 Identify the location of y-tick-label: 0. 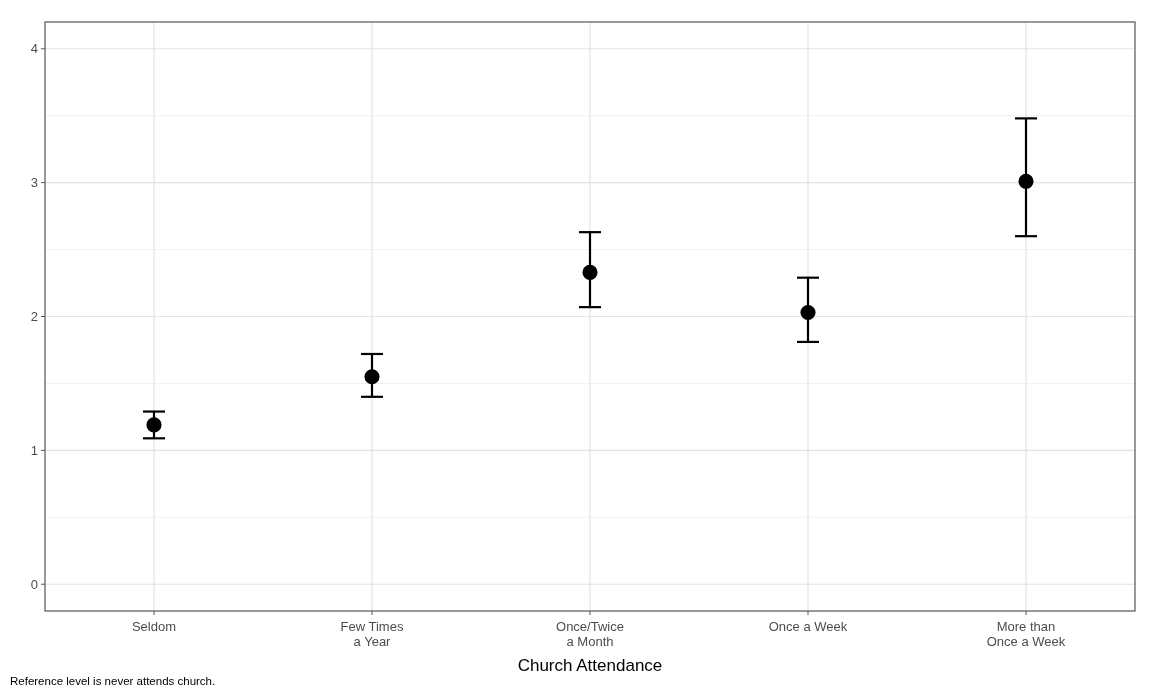
(34, 584).